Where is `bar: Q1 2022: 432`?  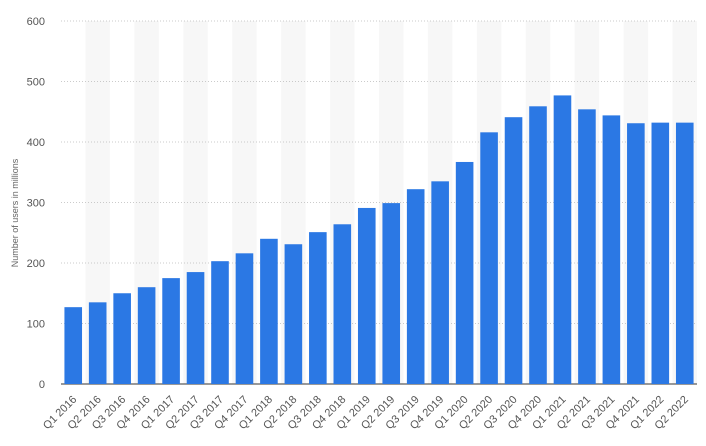
bar: Q1 2022: 432 is located at coordinates (660, 253).